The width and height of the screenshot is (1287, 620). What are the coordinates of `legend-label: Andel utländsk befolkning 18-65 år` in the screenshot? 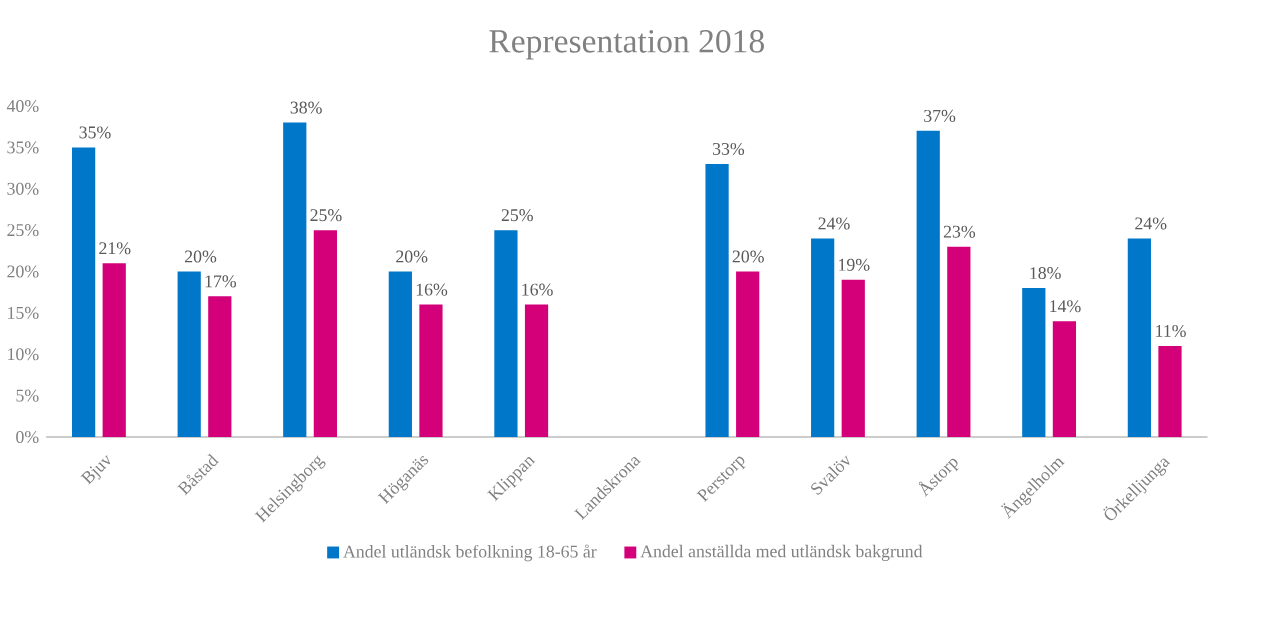 It's located at (470, 553).